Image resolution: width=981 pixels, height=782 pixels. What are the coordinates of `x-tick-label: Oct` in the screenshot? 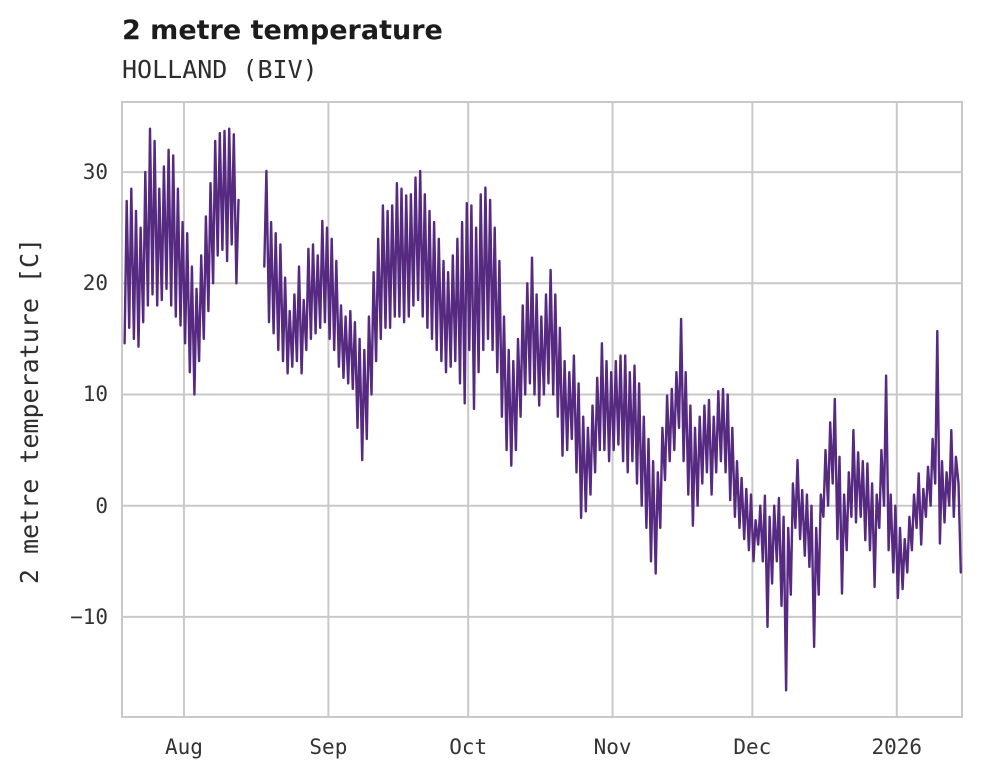 It's located at (468, 747).